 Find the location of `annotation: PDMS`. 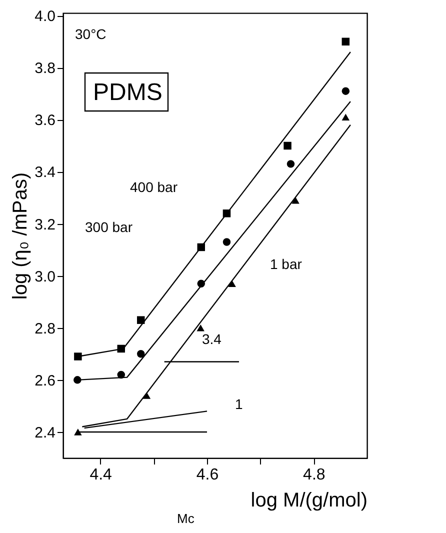

annotation: PDMS is located at coordinates (127, 92).